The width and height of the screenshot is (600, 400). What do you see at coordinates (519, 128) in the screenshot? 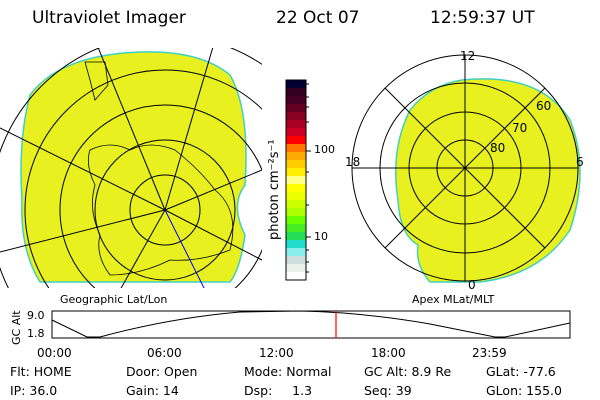
I see `lat-label-70: 70` at bounding box center [519, 128].